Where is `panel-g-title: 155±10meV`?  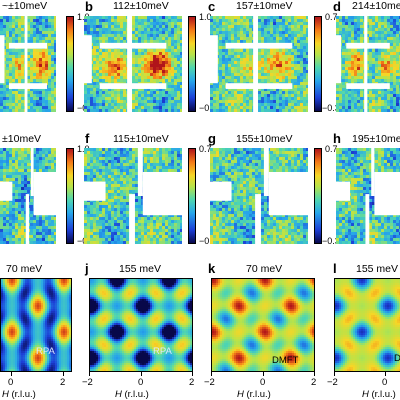 panel-g-title: 155±10meV is located at coordinates (264, 139).